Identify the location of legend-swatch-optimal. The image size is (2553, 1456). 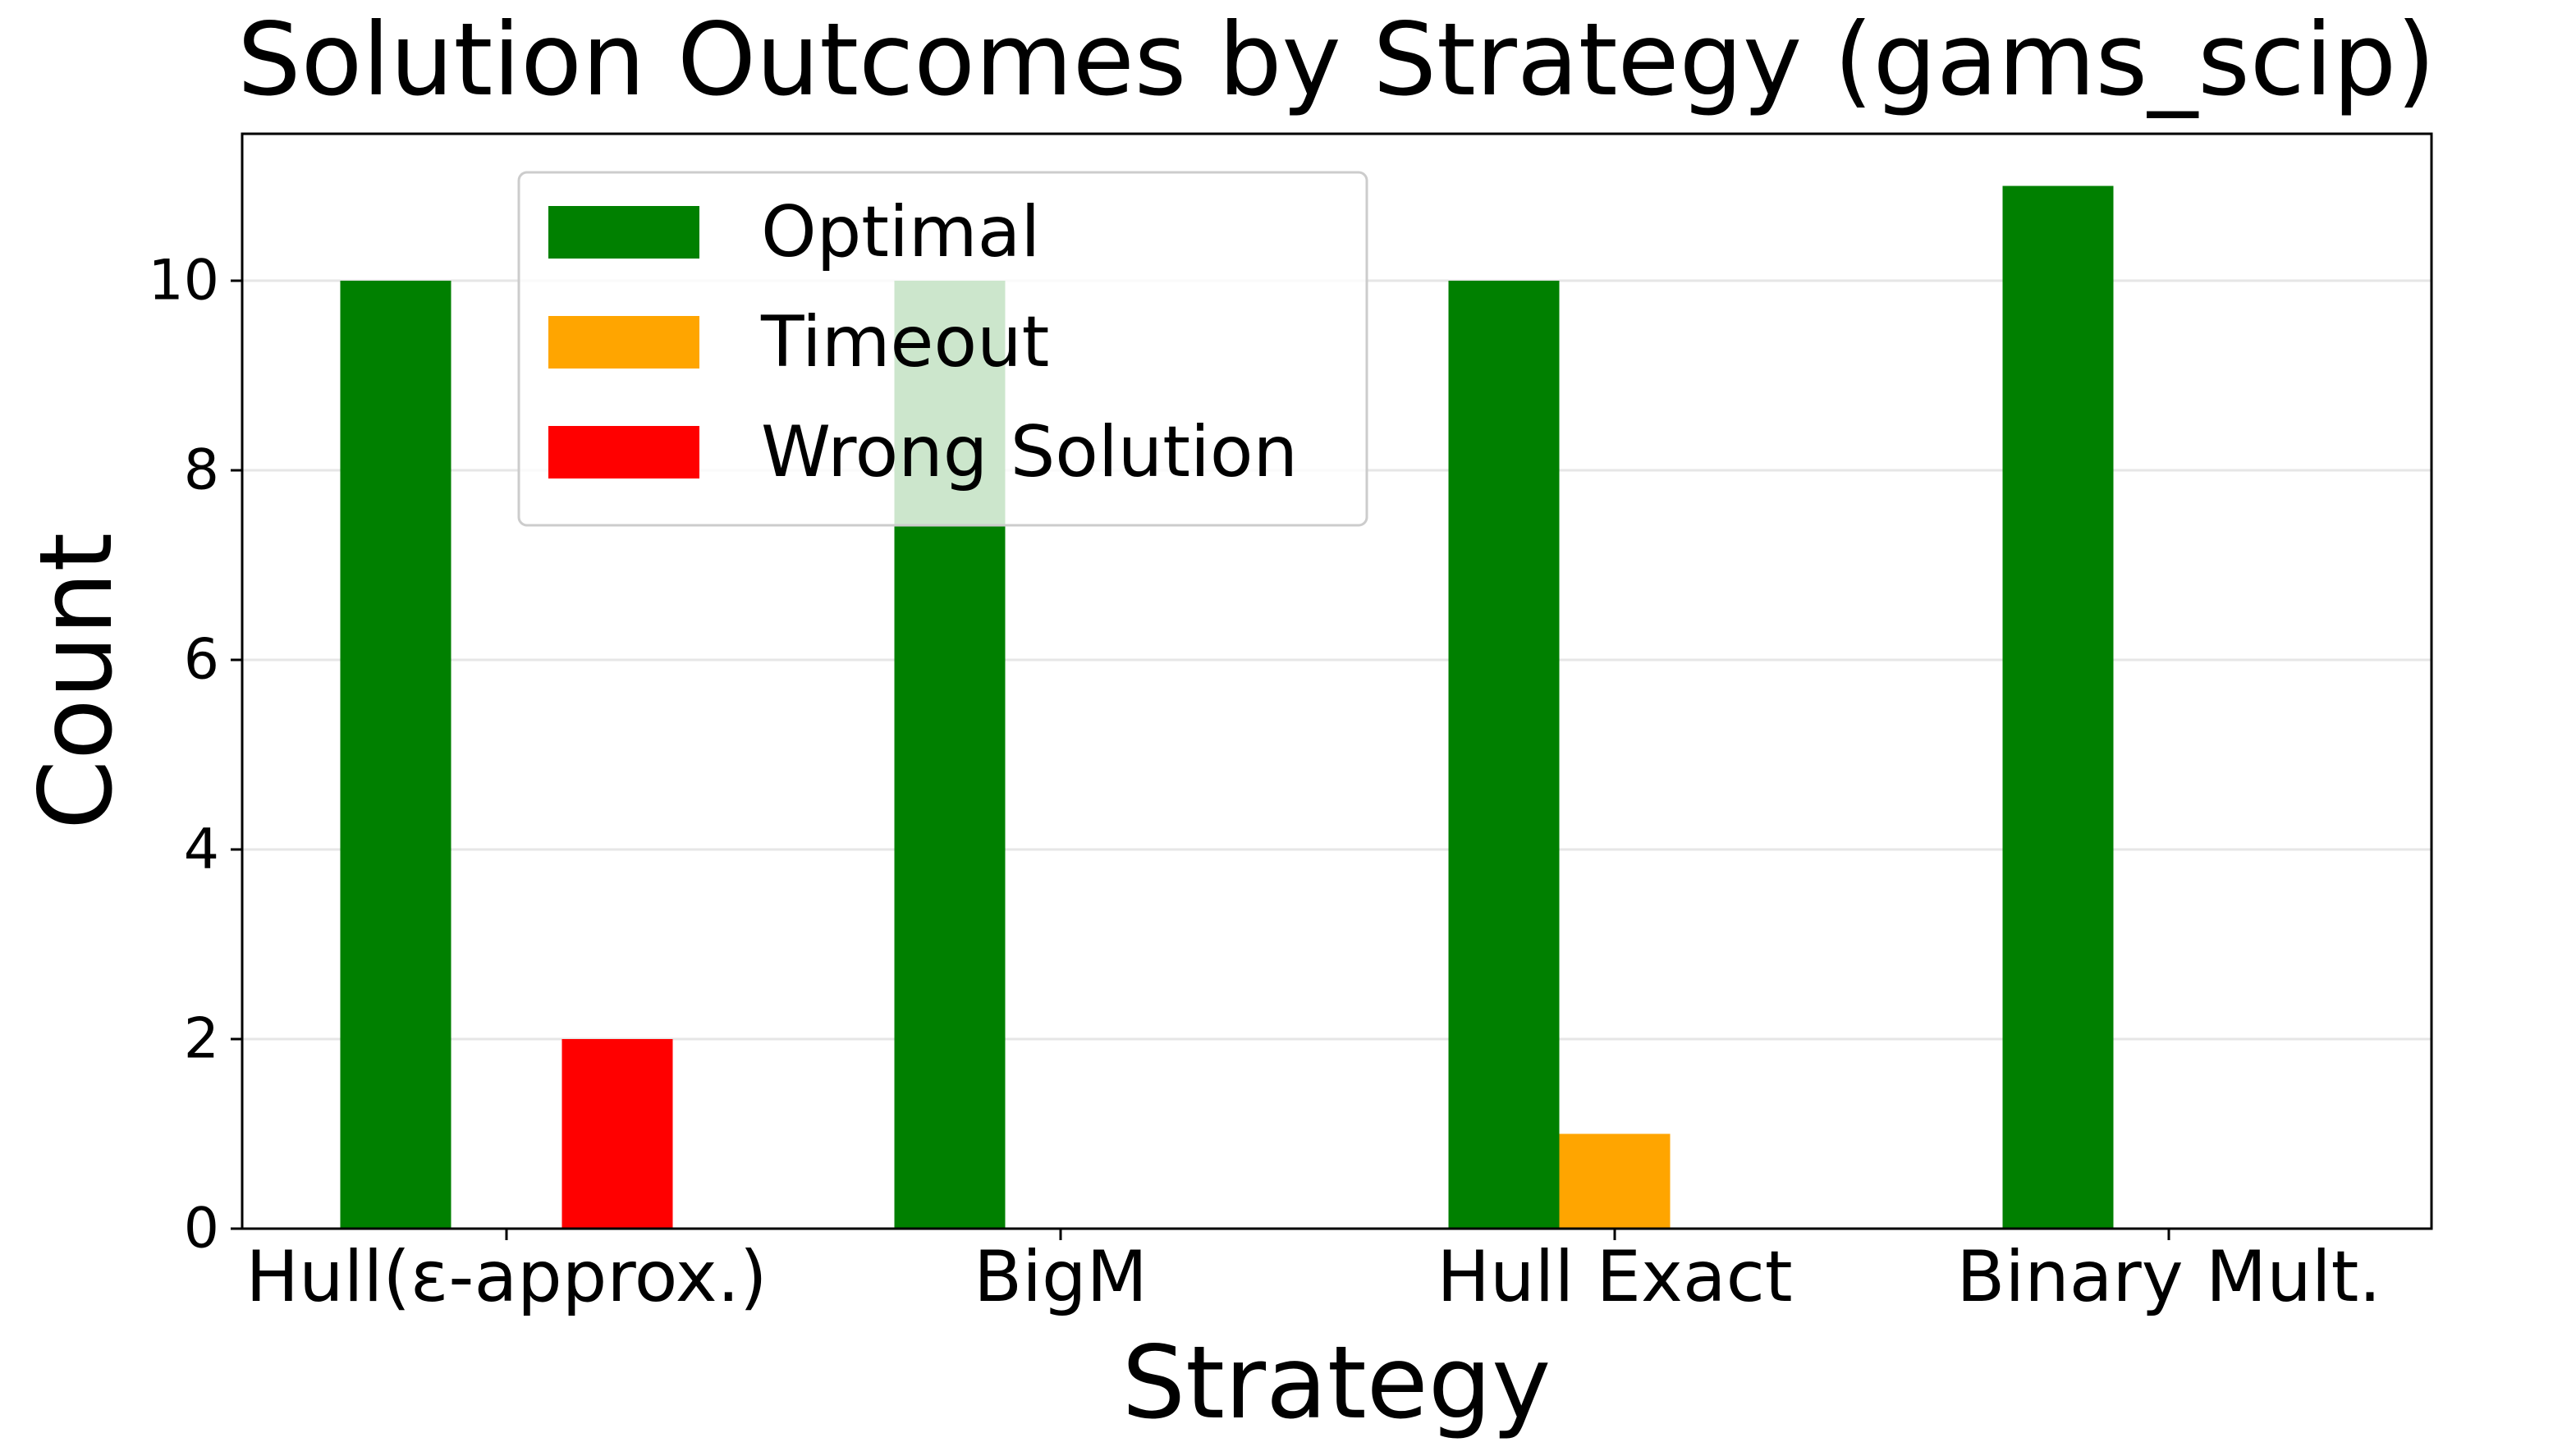
(623, 232).